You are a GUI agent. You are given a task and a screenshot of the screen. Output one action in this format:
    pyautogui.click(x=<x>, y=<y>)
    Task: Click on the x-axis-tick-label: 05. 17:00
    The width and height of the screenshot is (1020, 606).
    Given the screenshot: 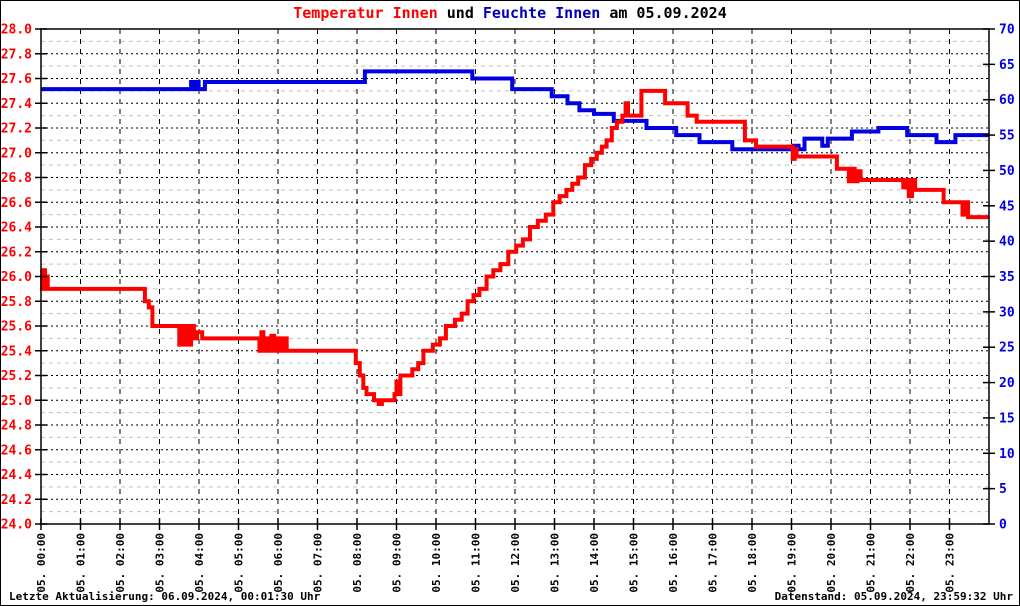 What is the action you would take?
    pyautogui.click(x=713, y=563)
    